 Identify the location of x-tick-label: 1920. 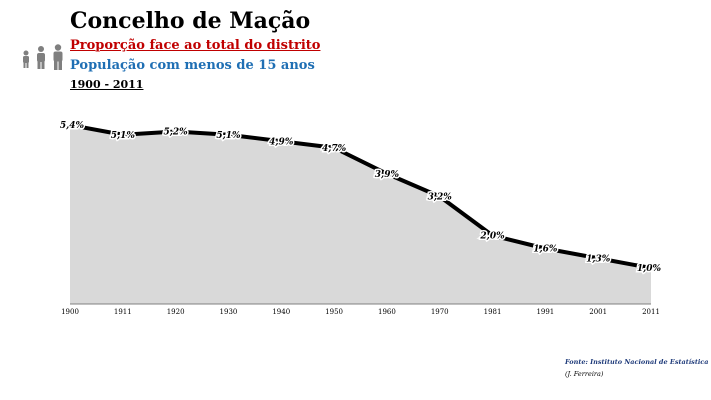
(176, 312).